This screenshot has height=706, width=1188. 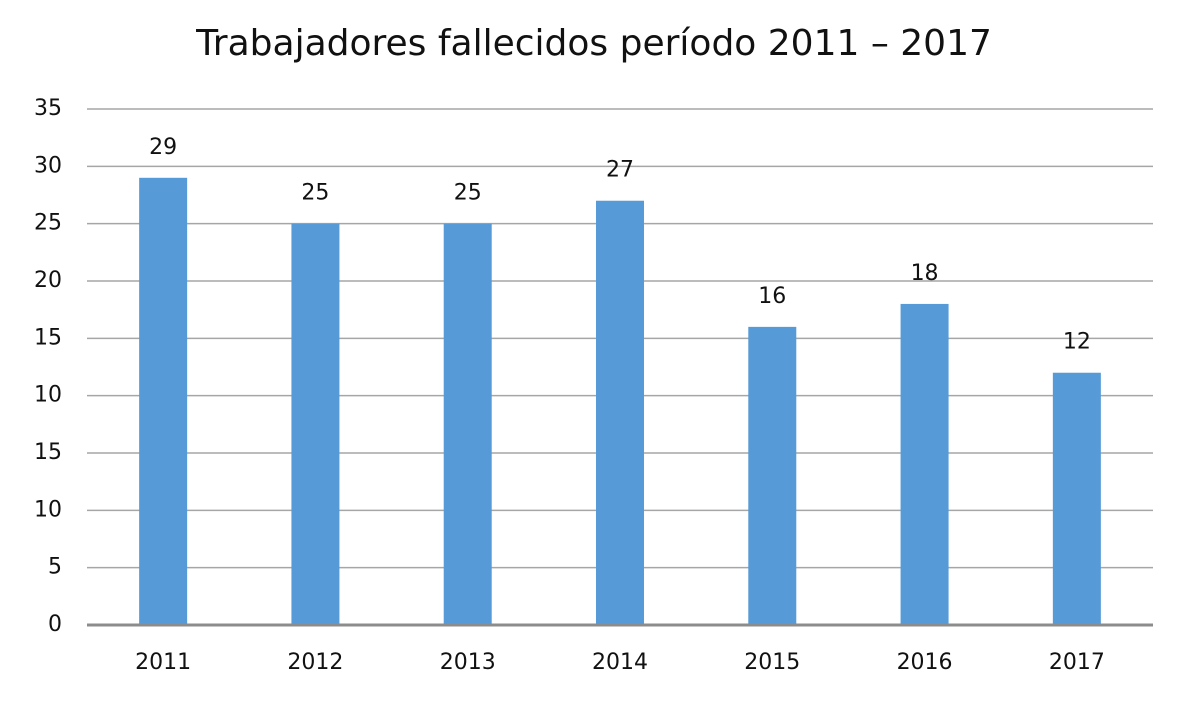 What do you see at coordinates (620, 662) in the screenshot?
I see `x-tick-label: 2014` at bounding box center [620, 662].